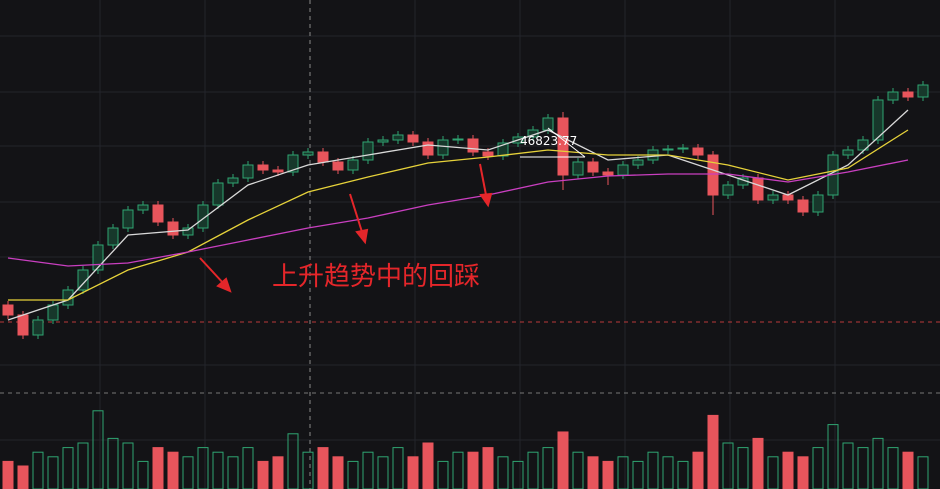 The height and width of the screenshot is (489, 940). I want to click on price-label: 46823.77, so click(548, 141).